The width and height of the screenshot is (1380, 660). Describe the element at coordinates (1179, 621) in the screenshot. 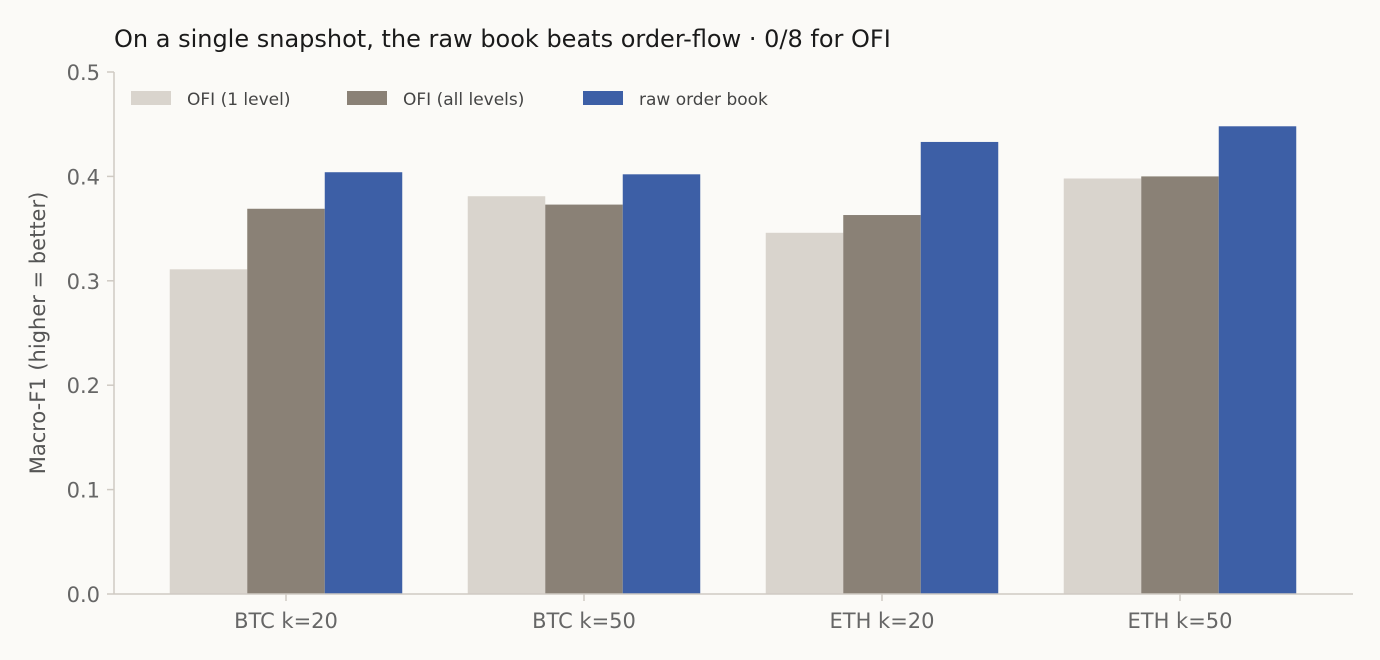

I see `x-tick-label: ETH k=50` at that location.